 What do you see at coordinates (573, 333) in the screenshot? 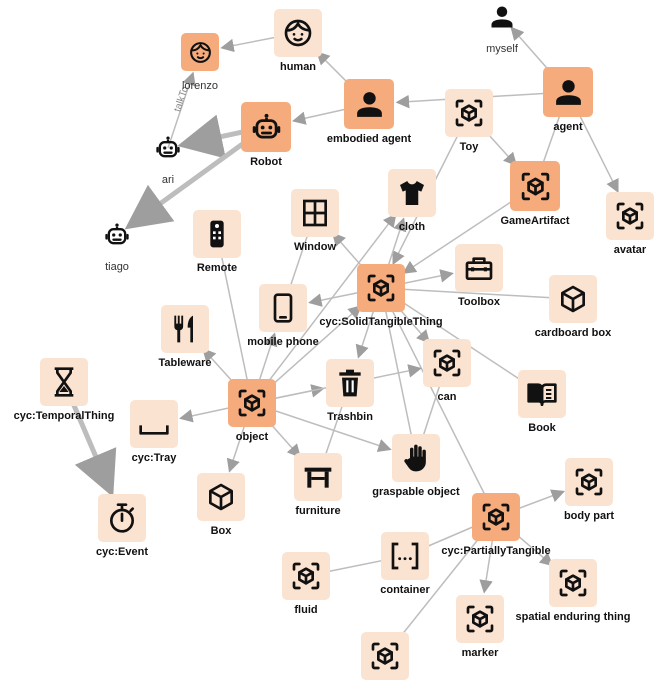
I see `node-label: cardboard box` at bounding box center [573, 333].